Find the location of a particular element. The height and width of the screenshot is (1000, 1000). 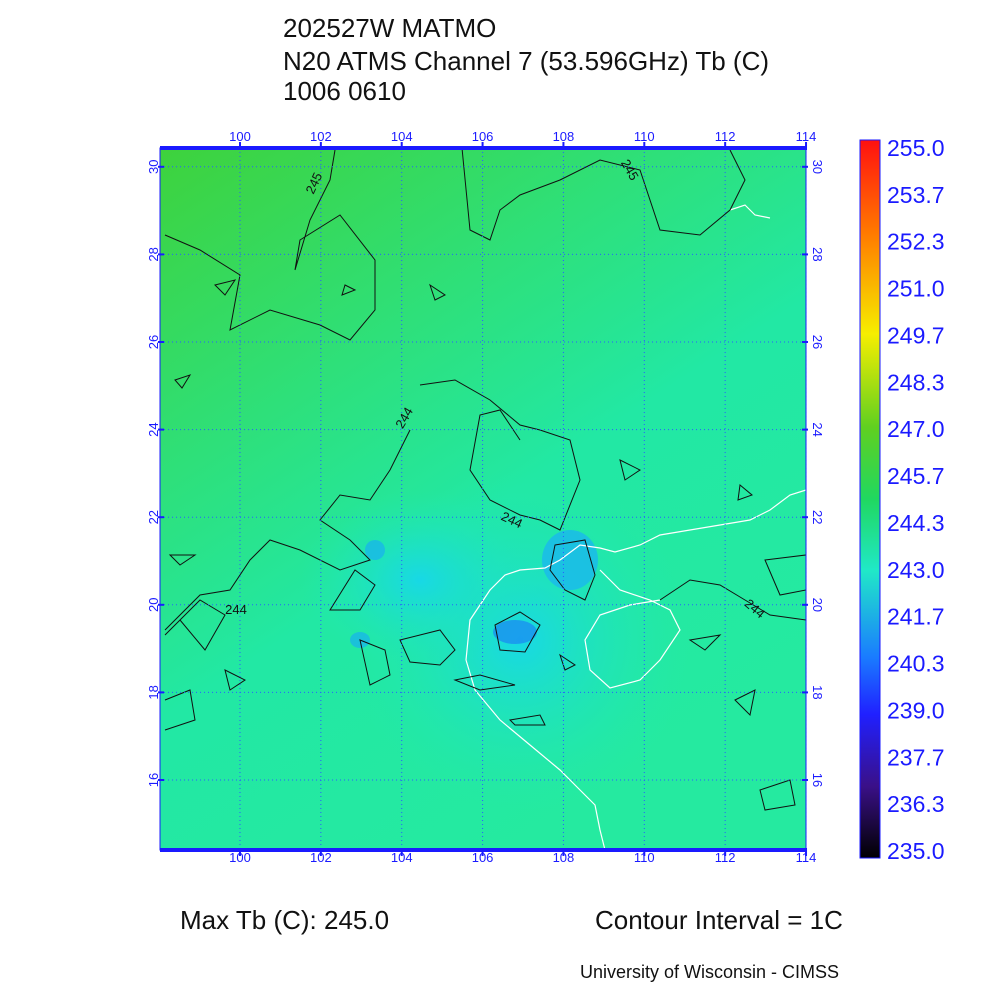

colorbar-label: 248.3 is located at coordinates (916, 382).